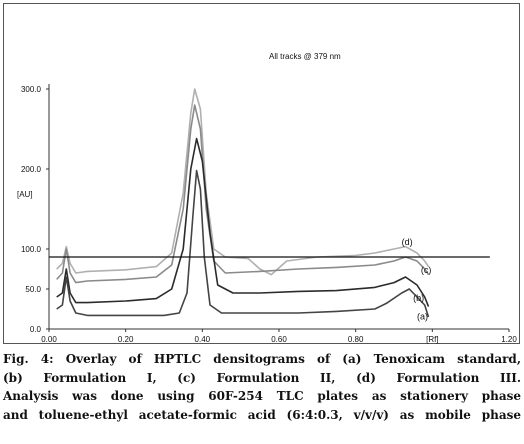  What do you see at coordinates (203, 339) in the screenshot?
I see `x-tick-label: 0.40` at bounding box center [203, 339].